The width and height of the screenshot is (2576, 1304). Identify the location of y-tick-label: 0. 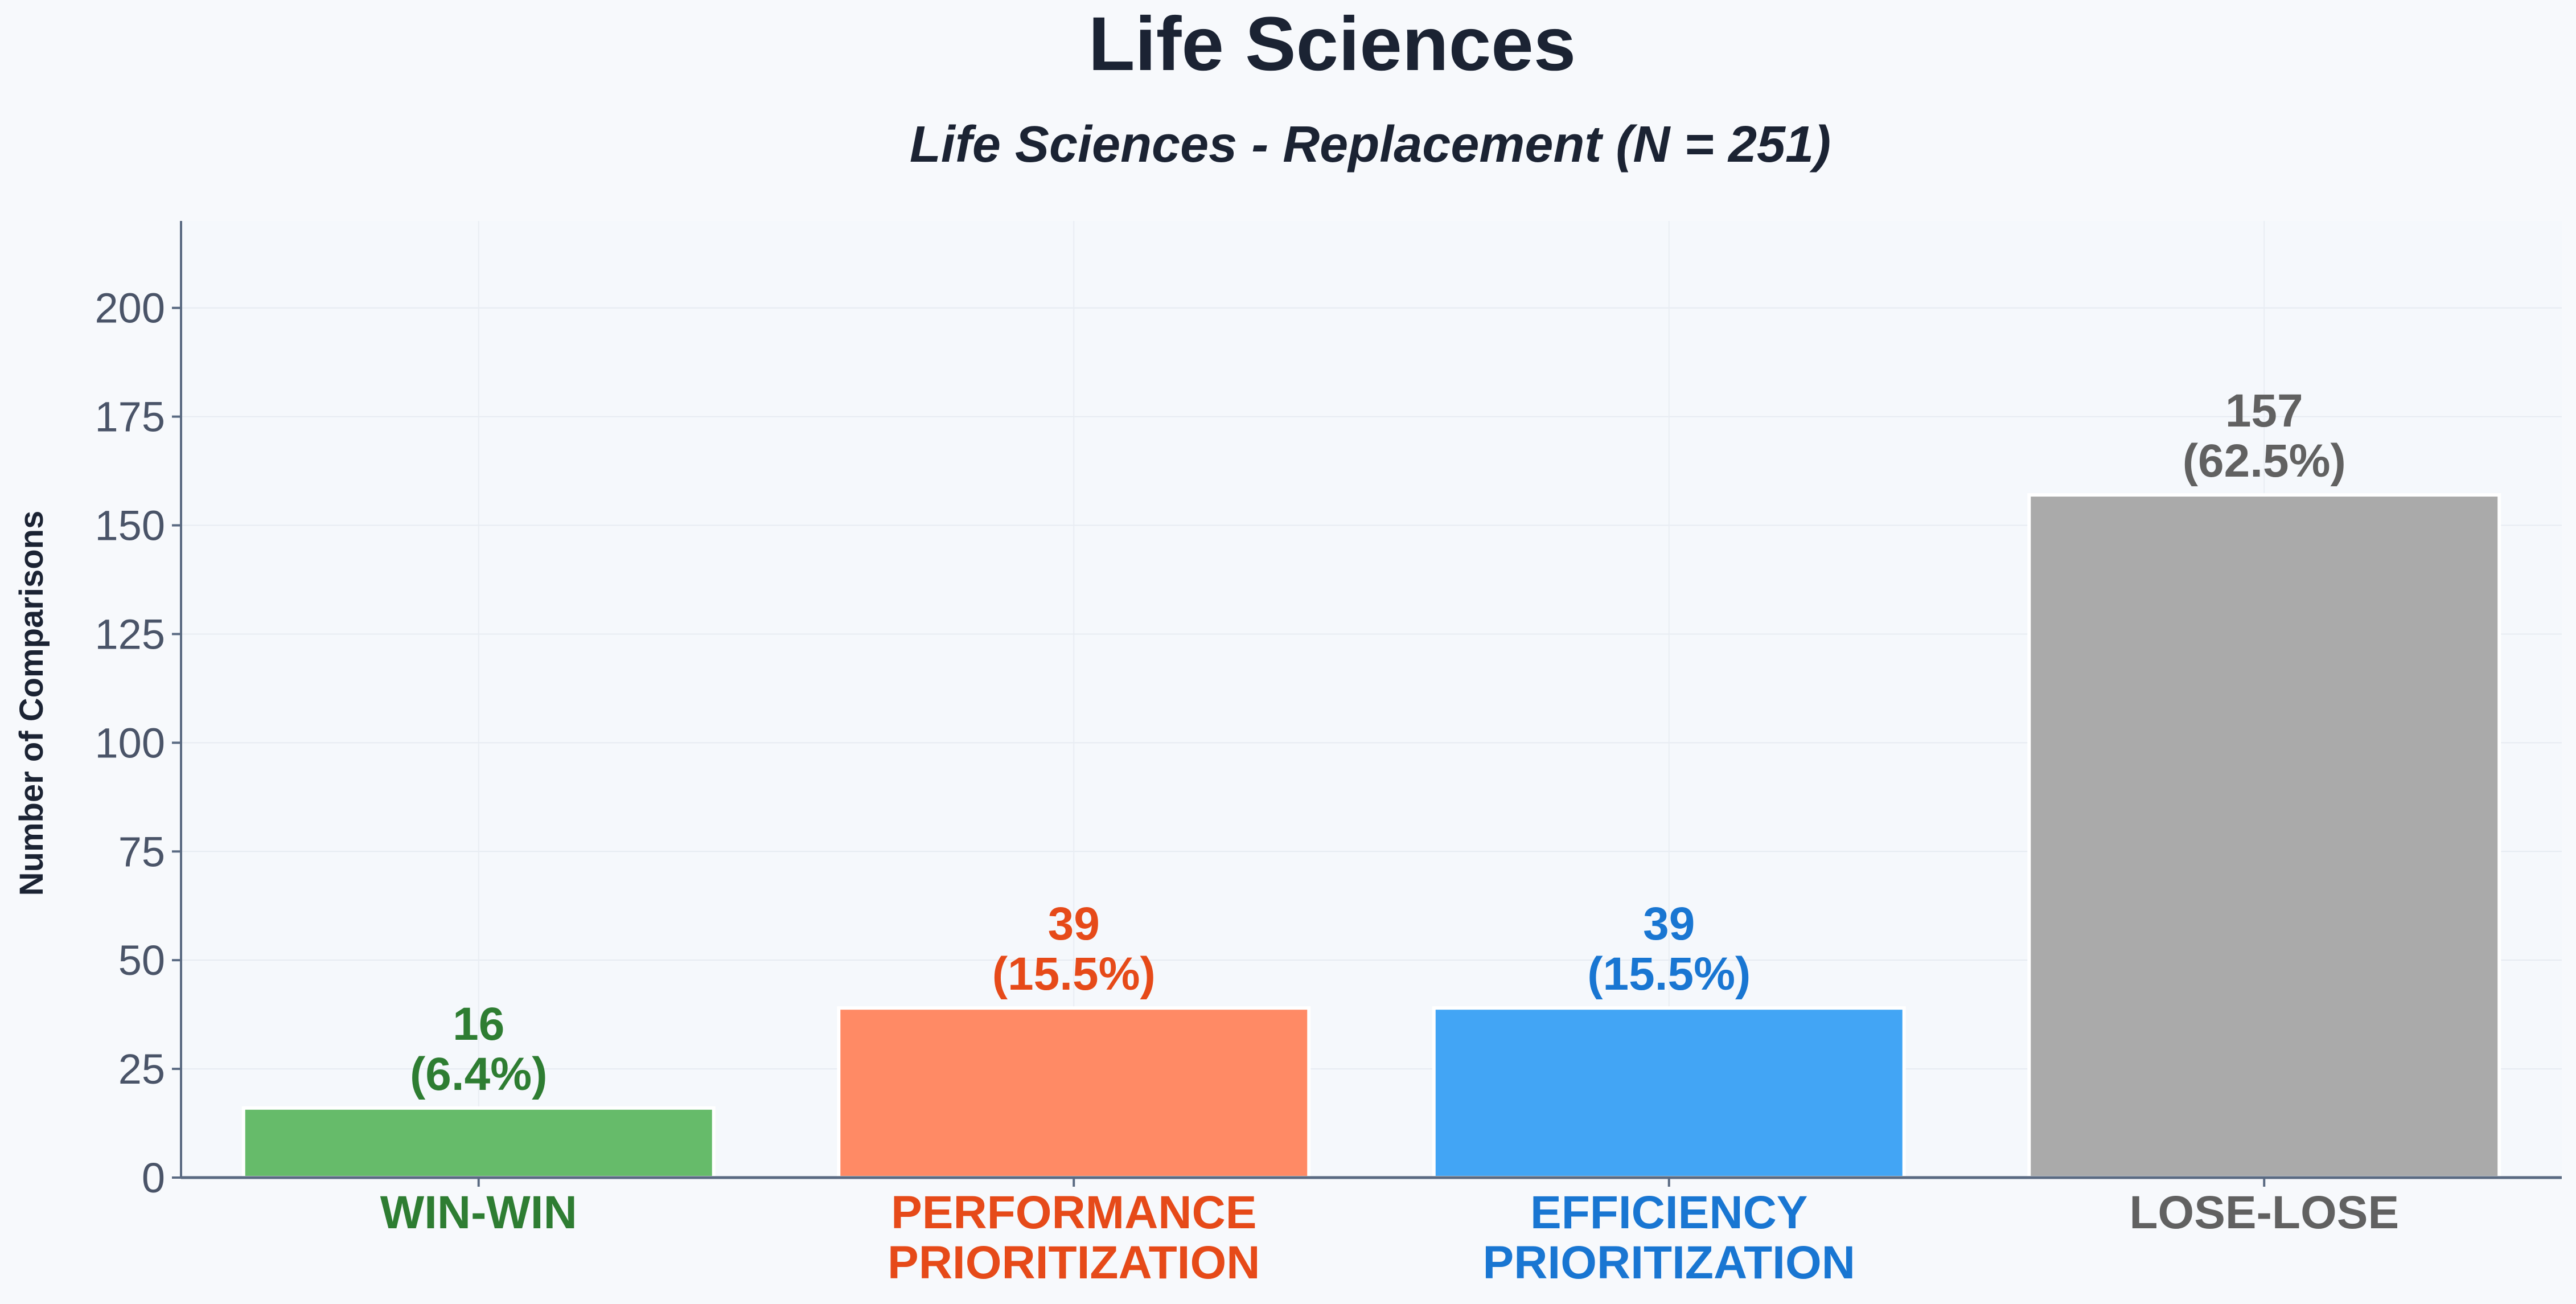
(153, 1178).